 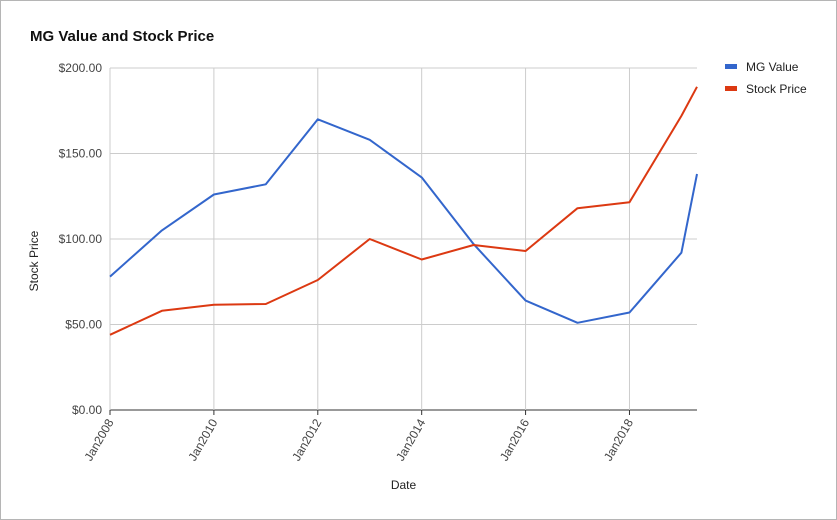 I want to click on x-tick-label: Jan2018, so click(x=618, y=439).